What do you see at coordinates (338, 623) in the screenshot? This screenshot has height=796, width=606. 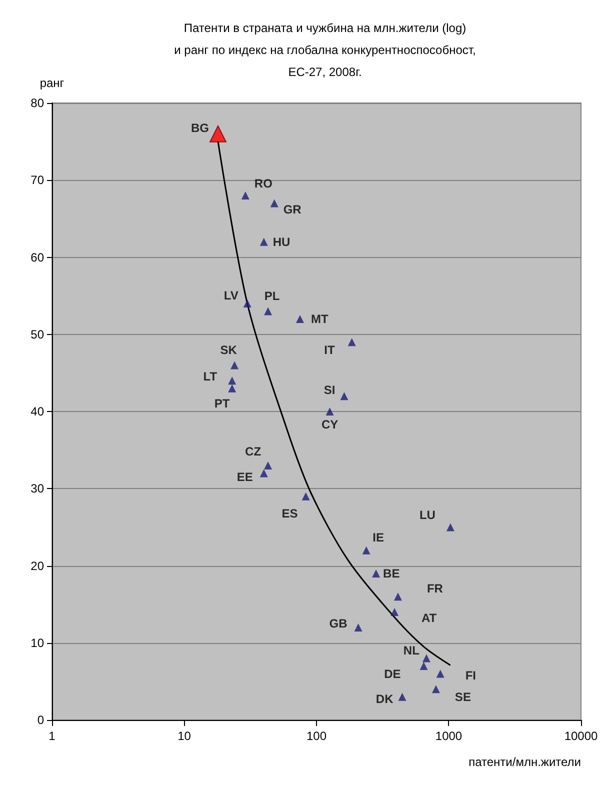 I see `annotation: GB` at bounding box center [338, 623].